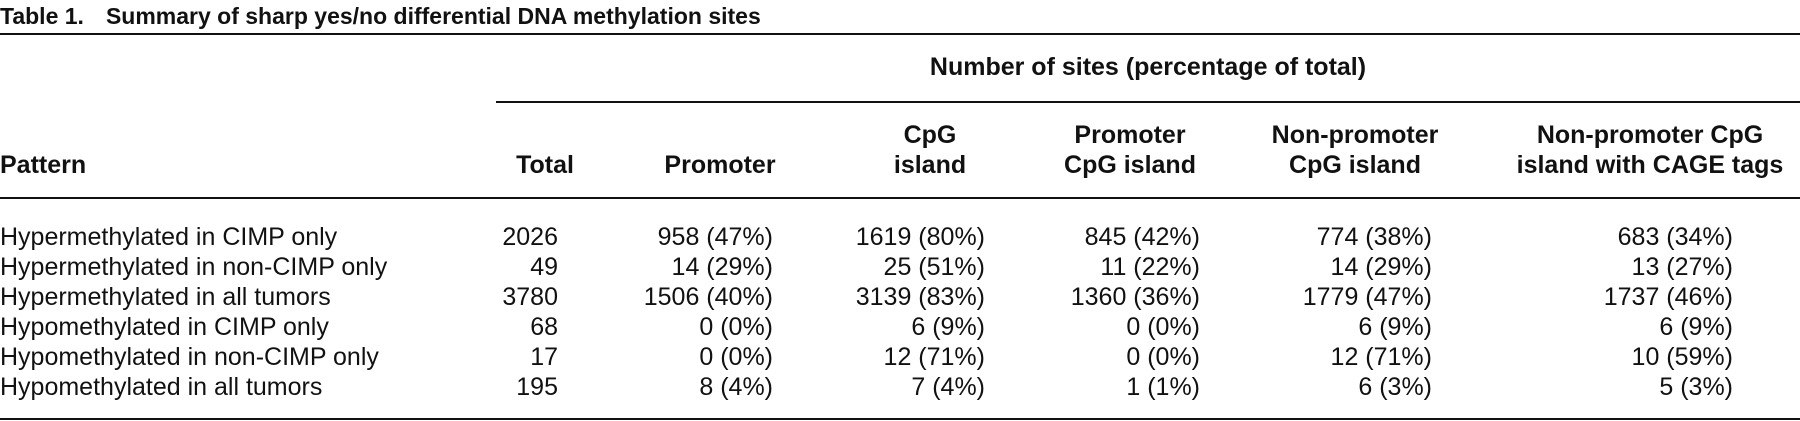 This screenshot has width=1800, height=421. What do you see at coordinates (934, 357) in the screenshot?
I see `cell-cpg-island: 12 (71%)` at bounding box center [934, 357].